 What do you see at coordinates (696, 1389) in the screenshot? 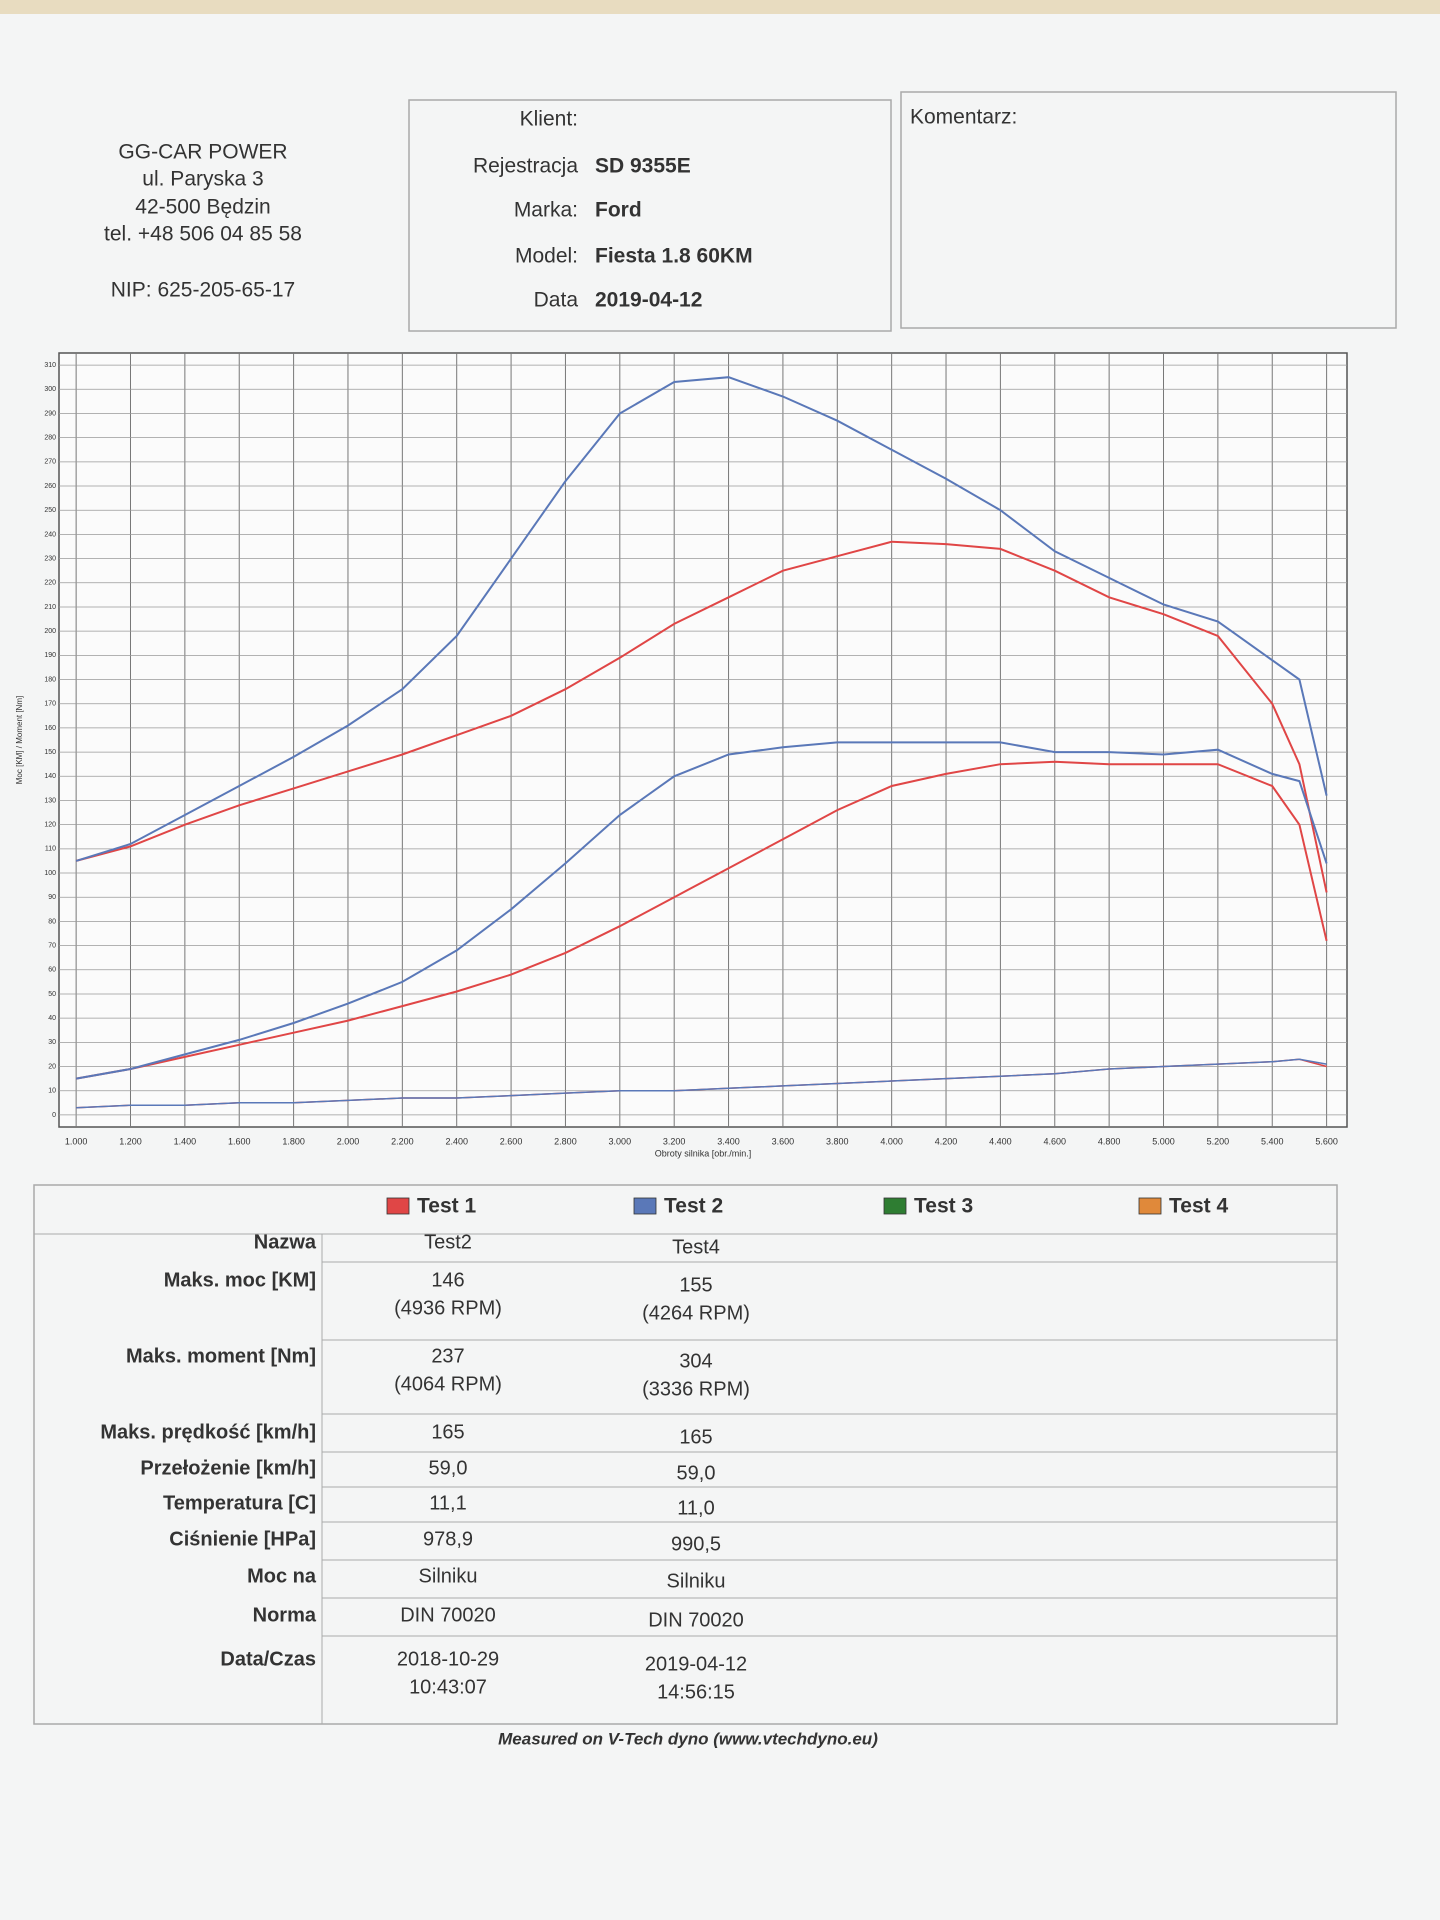
I see `cell-text: (3336 RPM)` at bounding box center [696, 1389].